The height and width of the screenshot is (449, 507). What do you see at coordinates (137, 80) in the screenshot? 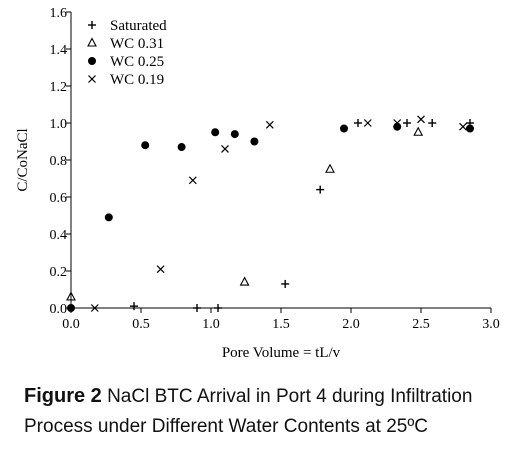
I see `legend-label: WC 0.19` at bounding box center [137, 80].